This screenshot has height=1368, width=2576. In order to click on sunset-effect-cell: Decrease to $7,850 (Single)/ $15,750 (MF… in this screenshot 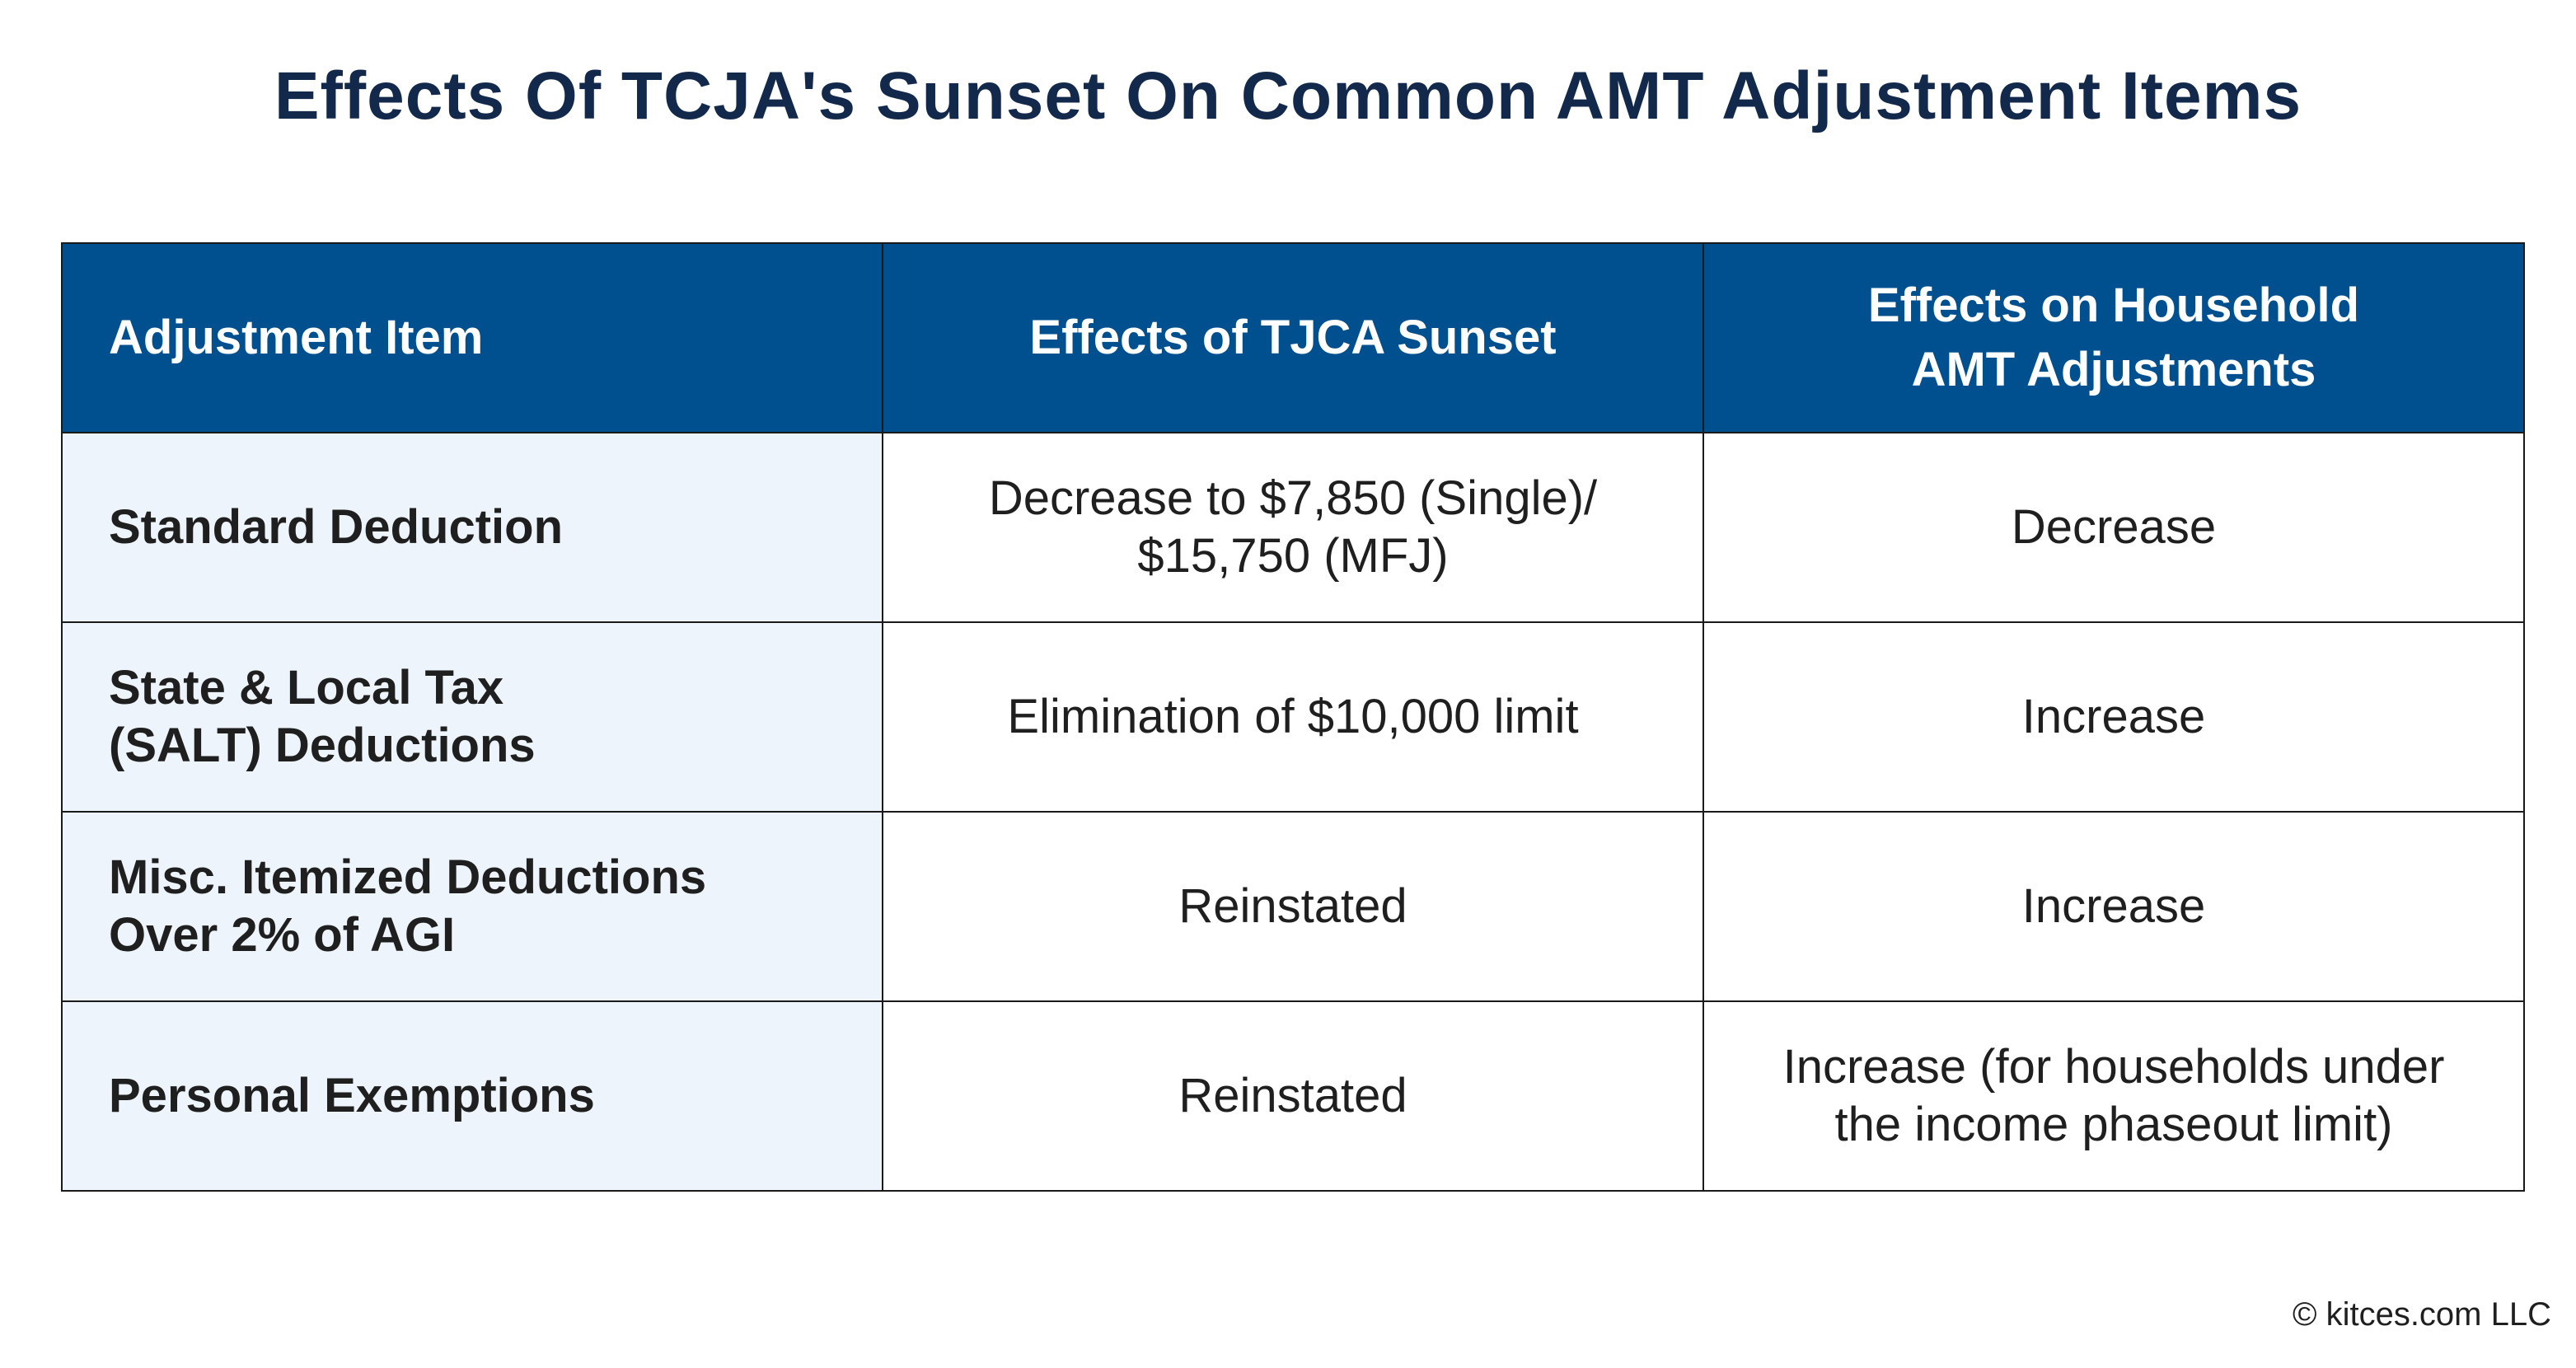, I will do `click(1293, 527)`.